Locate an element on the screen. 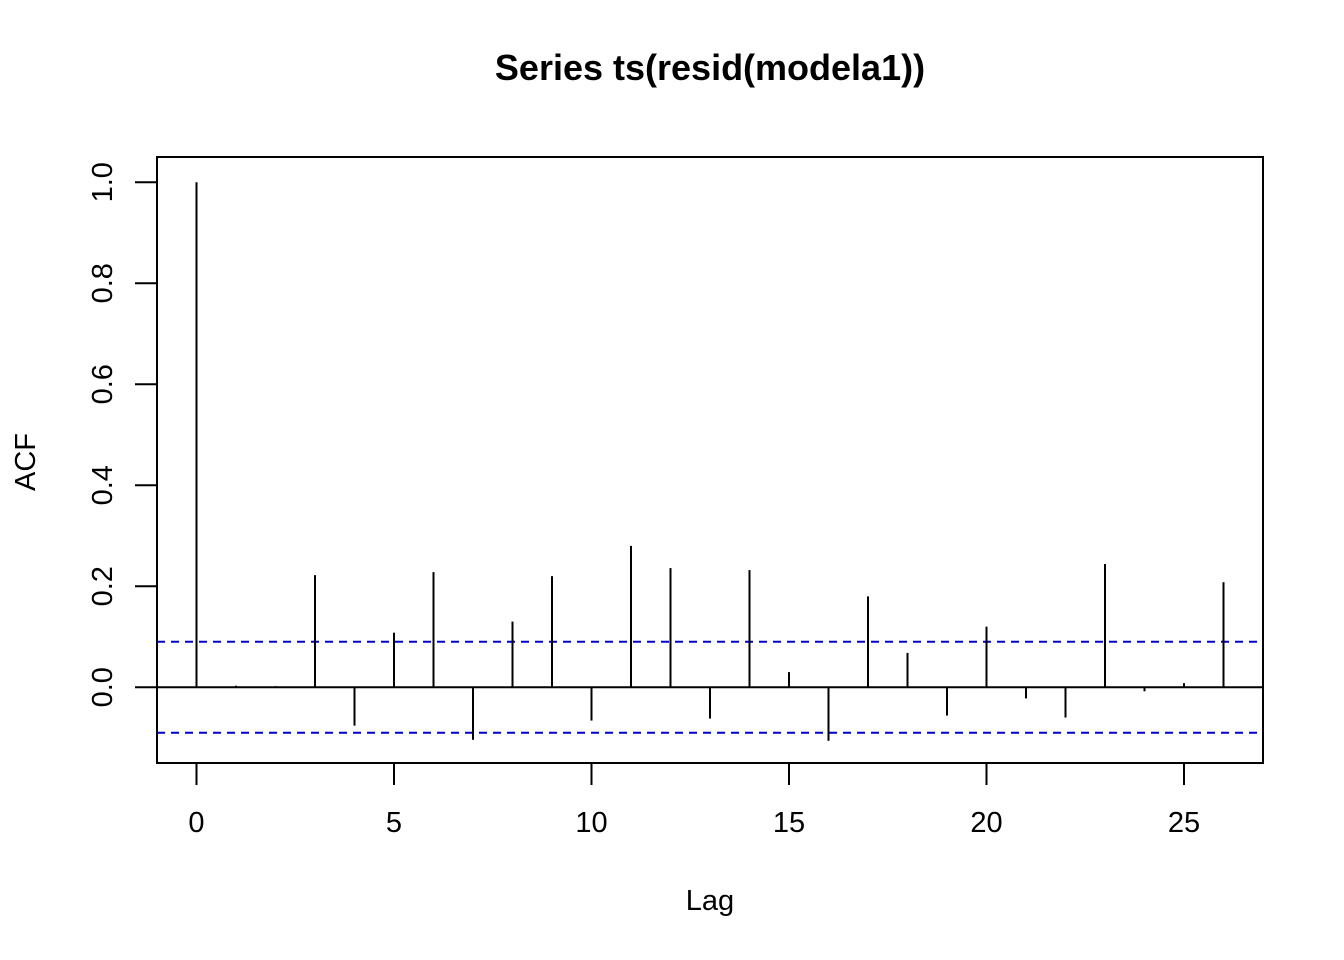  x-tick-label: 20 is located at coordinates (986, 823).